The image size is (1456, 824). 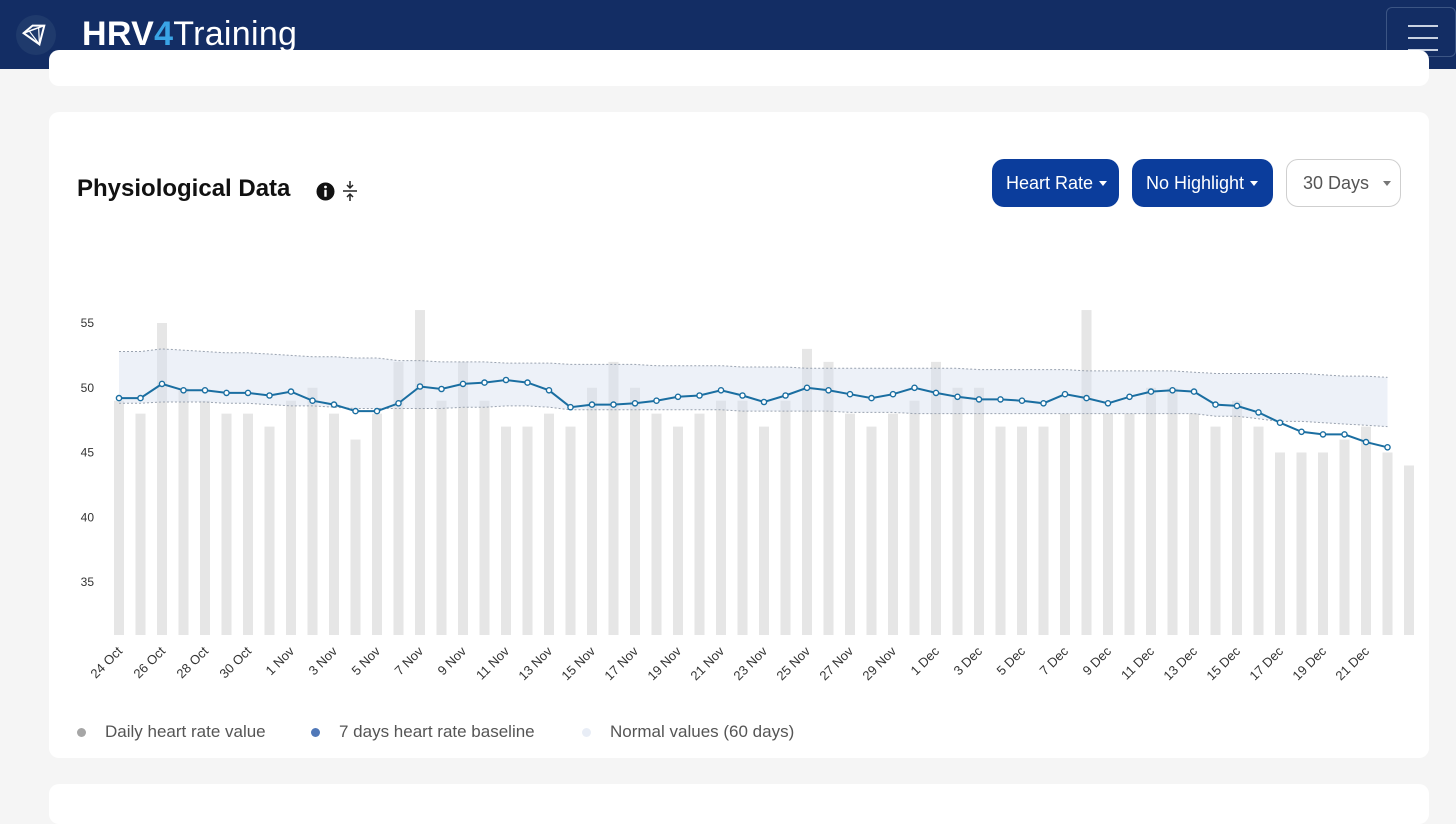 I want to click on x-tick-label: 3 Nov, so click(x=322, y=660).